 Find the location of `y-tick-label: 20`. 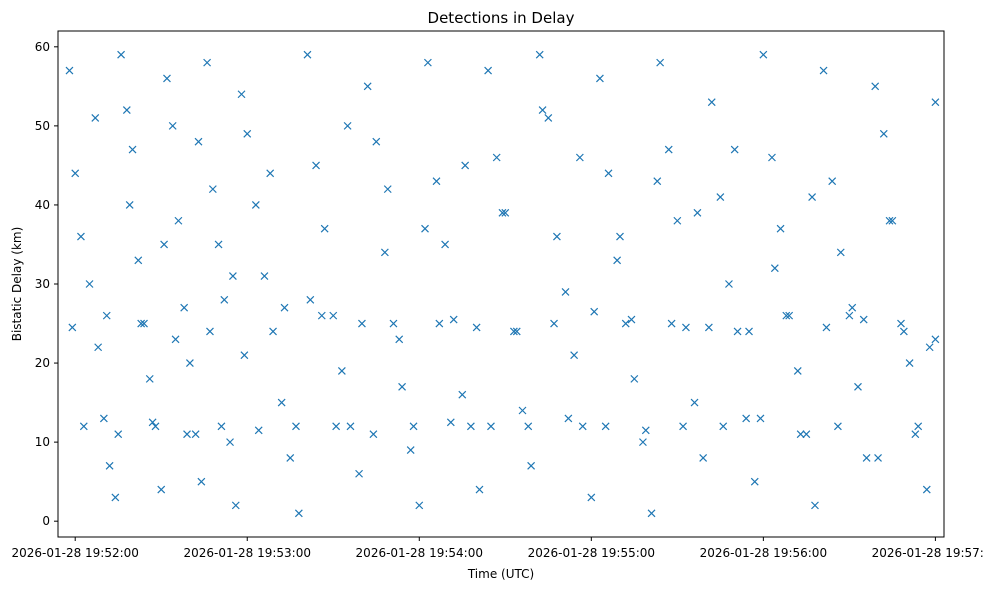

y-tick-label: 20 is located at coordinates (42, 363).